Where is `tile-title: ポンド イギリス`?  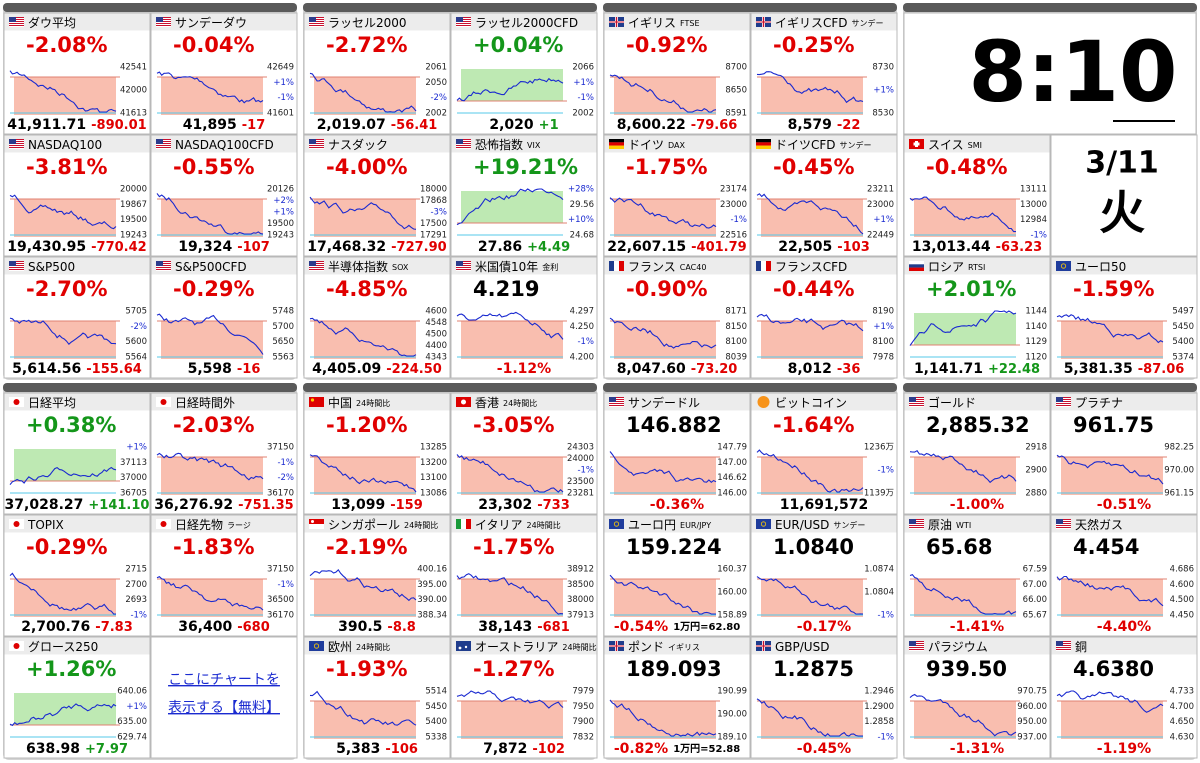
tile-title: ポンド イギリス is located at coordinates (664, 647).